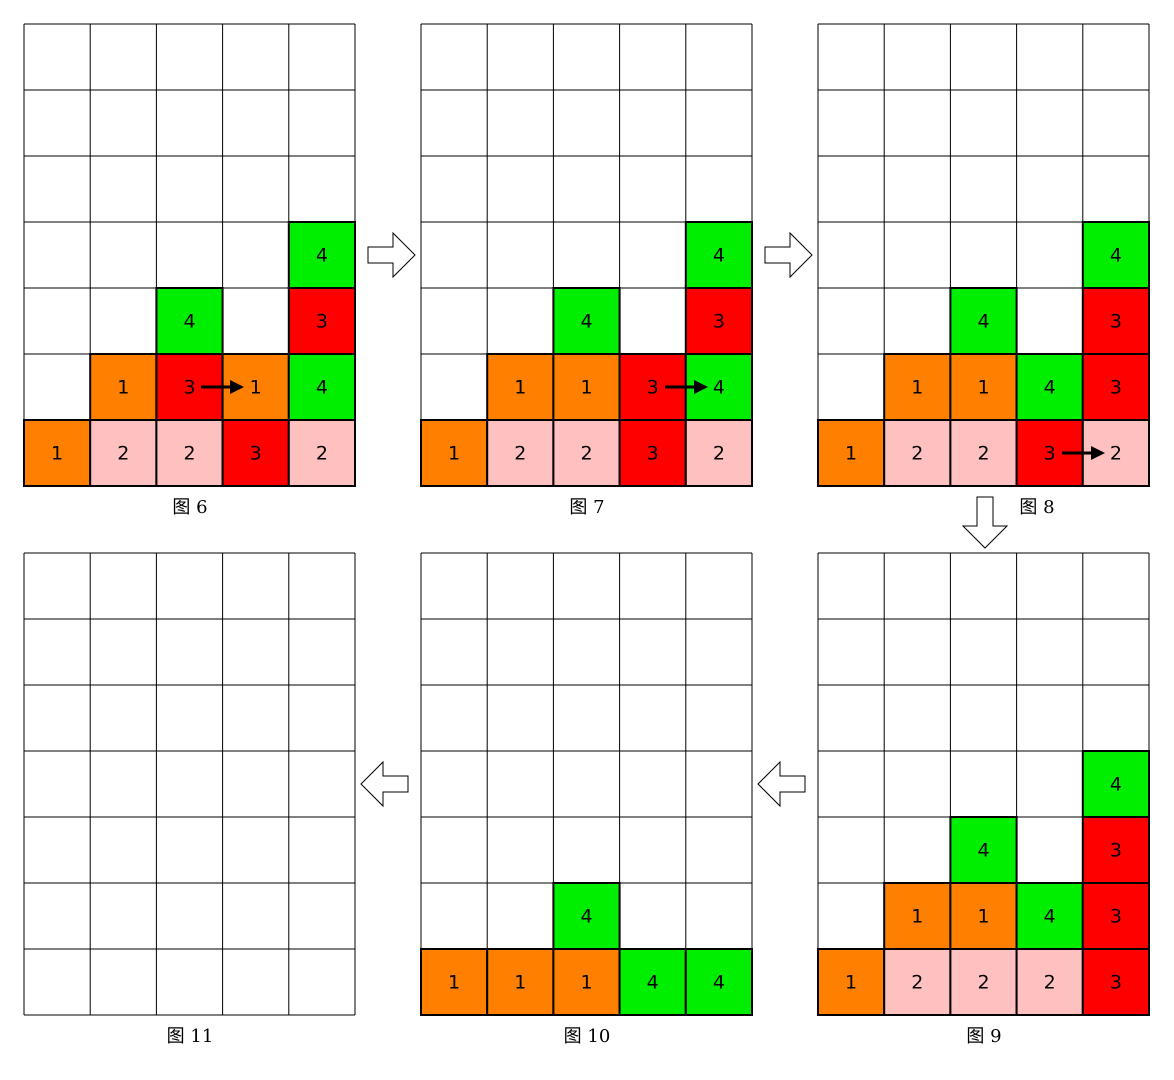  What do you see at coordinates (985, 522) in the screenshot?
I see `arrow-down` at bounding box center [985, 522].